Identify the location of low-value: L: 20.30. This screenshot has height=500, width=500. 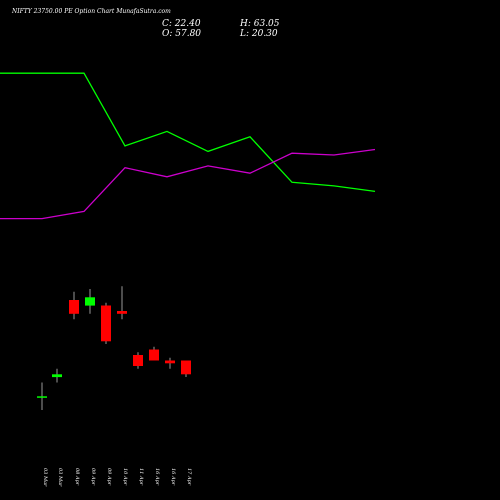
(259, 34).